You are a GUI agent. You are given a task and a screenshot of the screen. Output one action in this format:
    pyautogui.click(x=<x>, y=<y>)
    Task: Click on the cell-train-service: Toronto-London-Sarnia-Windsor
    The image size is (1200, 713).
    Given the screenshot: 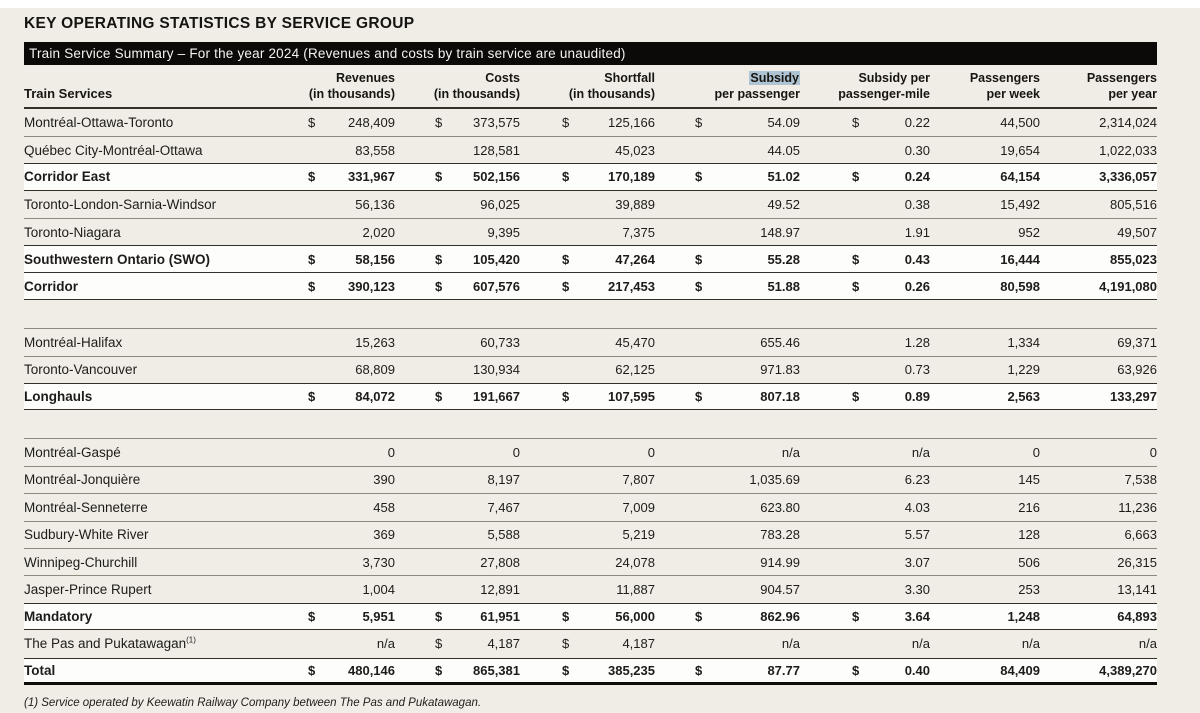 What is the action you would take?
    pyautogui.click(x=164, y=204)
    